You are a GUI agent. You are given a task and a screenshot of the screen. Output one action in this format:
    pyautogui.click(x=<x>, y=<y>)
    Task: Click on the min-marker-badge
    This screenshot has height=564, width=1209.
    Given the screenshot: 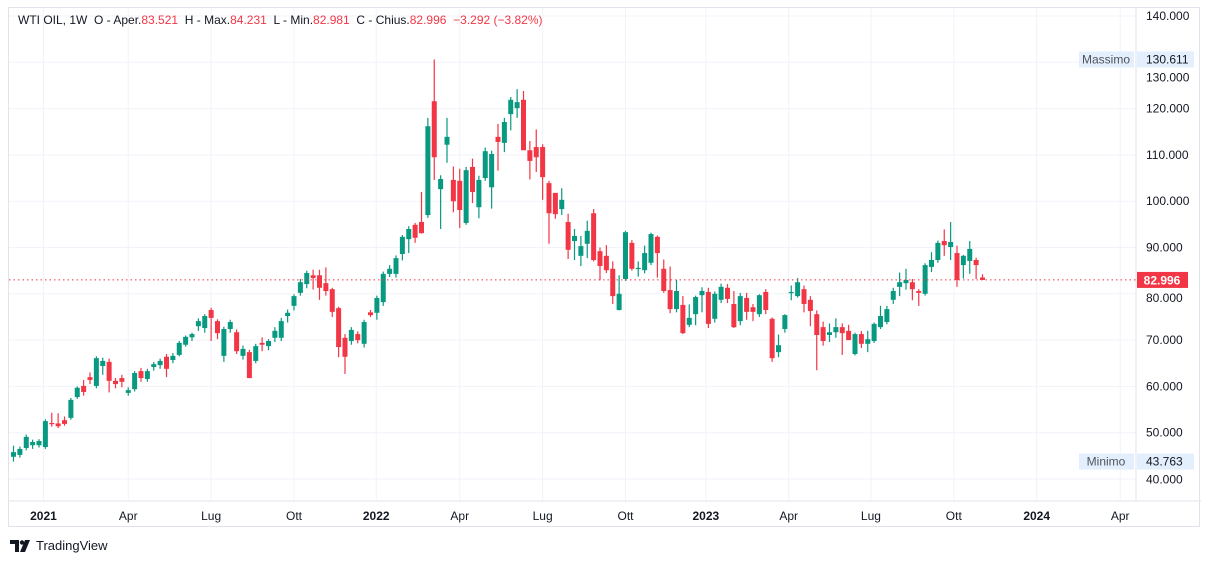 What is the action you would take?
    pyautogui.click(x=1106, y=461)
    